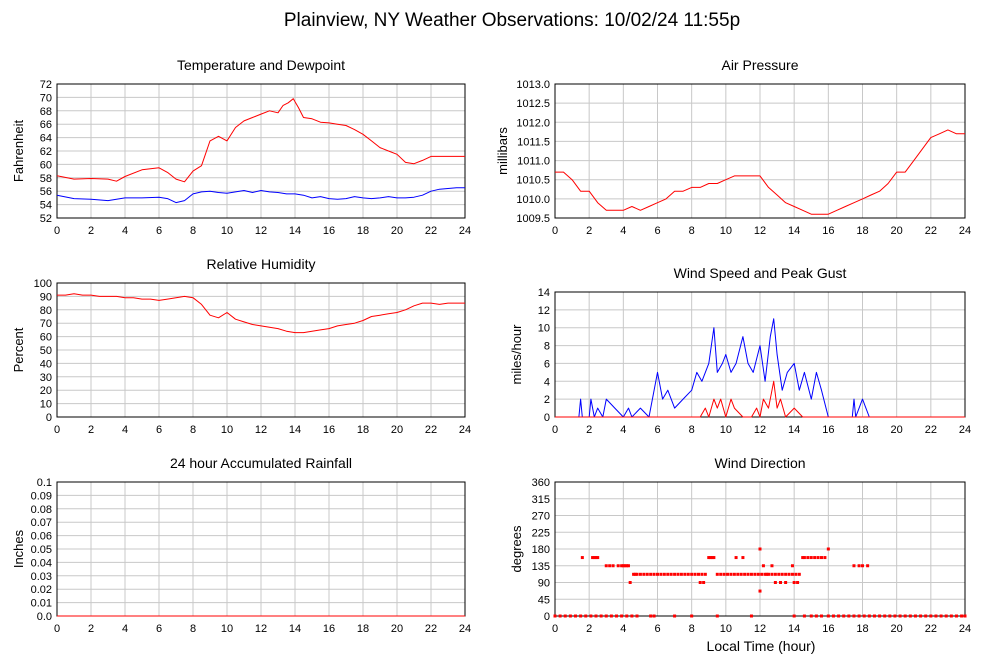 This screenshot has height=660, width=1000. What do you see at coordinates (533, 123) in the screenshot?
I see `y-tick-label: 1012.0` at bounding box center [533, 123].